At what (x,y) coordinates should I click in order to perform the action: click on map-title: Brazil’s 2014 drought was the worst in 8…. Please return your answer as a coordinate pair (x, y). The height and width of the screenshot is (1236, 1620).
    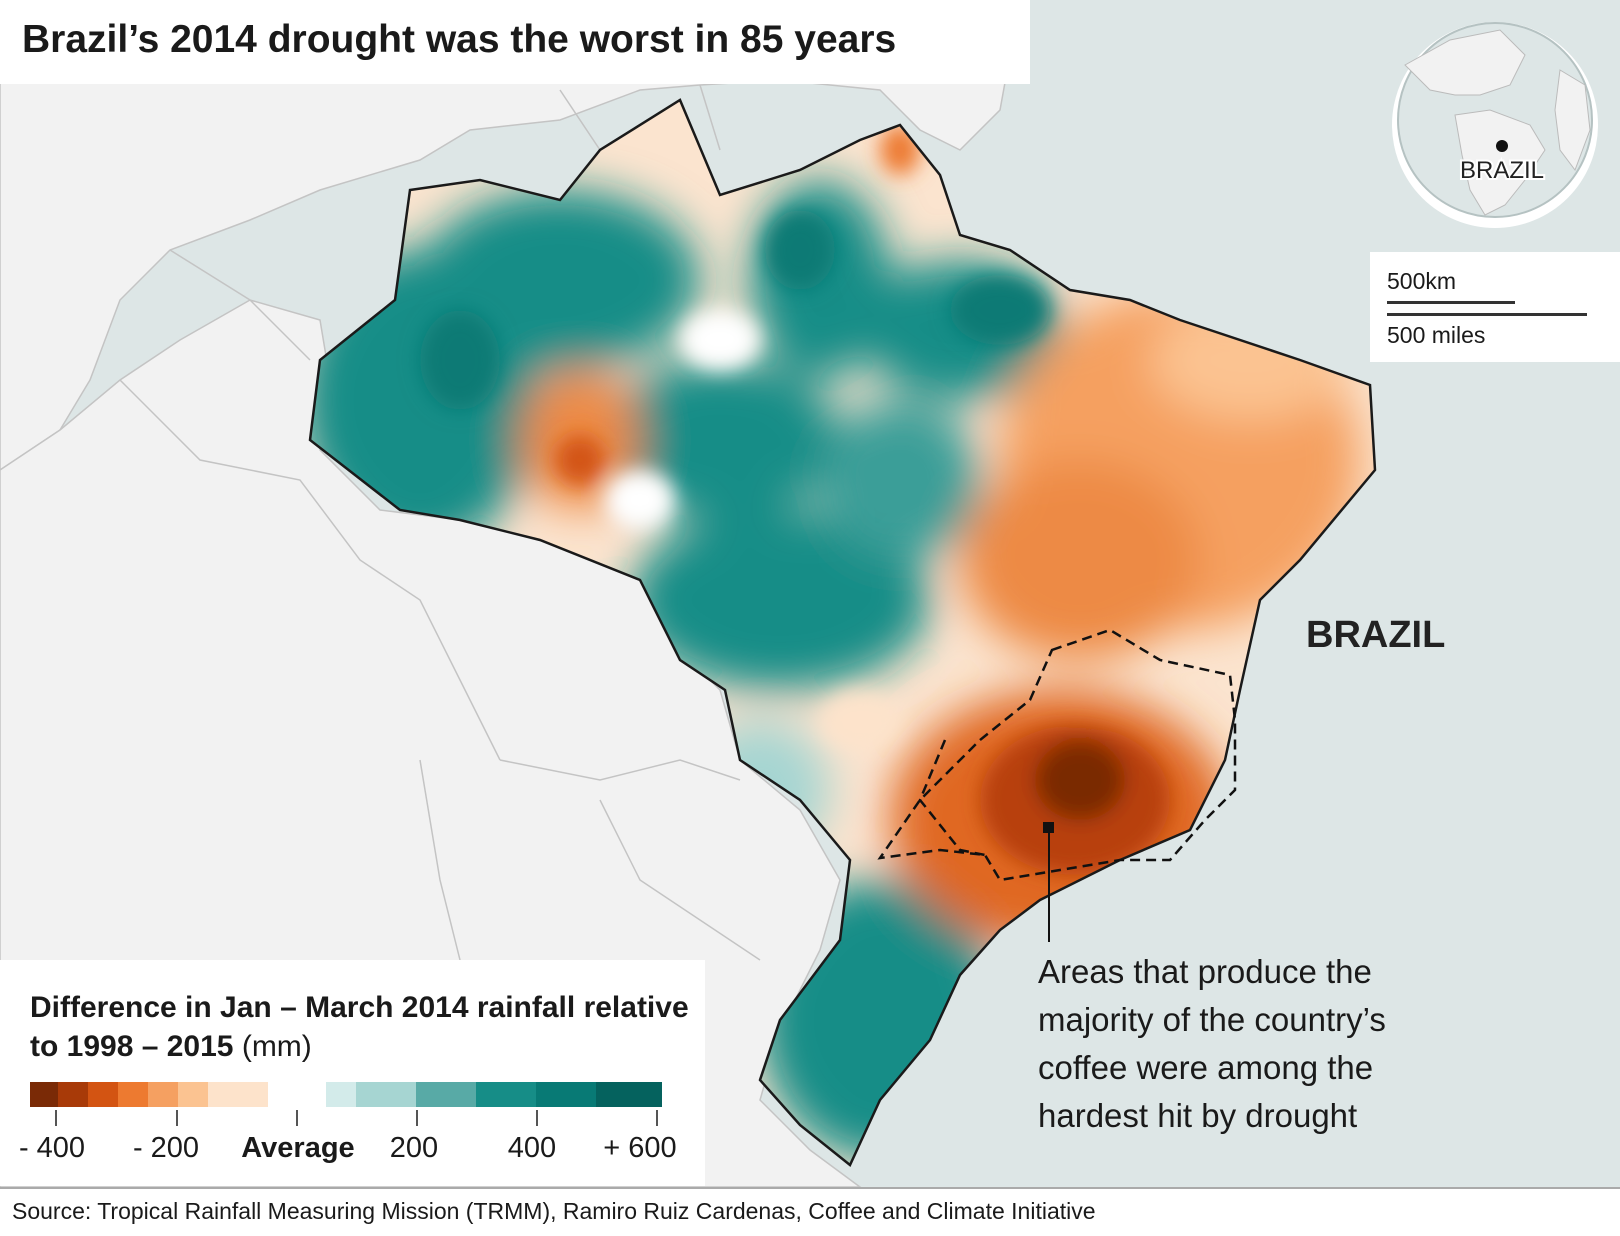
    Looking at the image, I should click on (459, 39).